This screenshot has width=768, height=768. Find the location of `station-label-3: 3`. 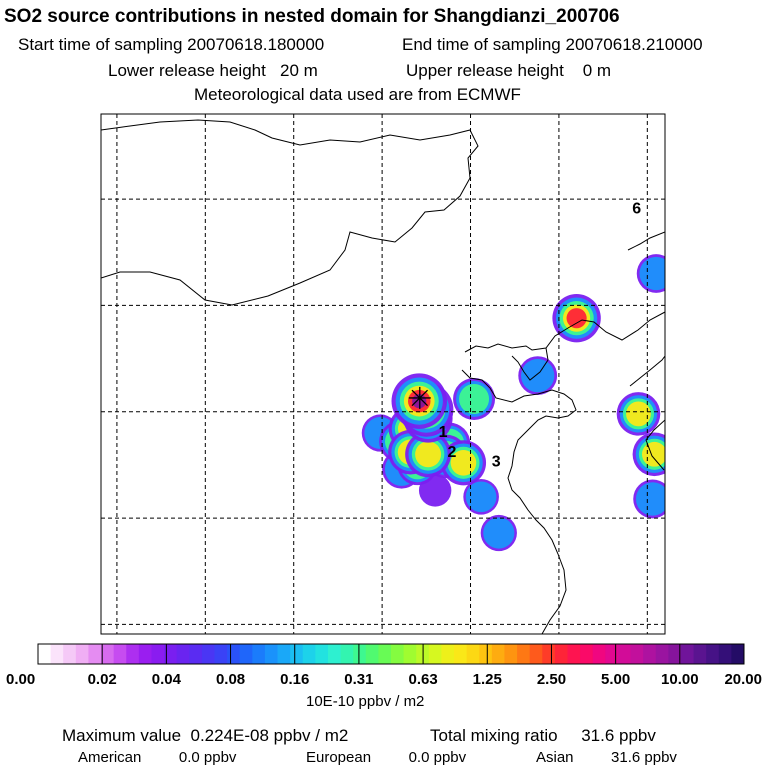

station-label-3: 3 is located at coordinates (496, 462).